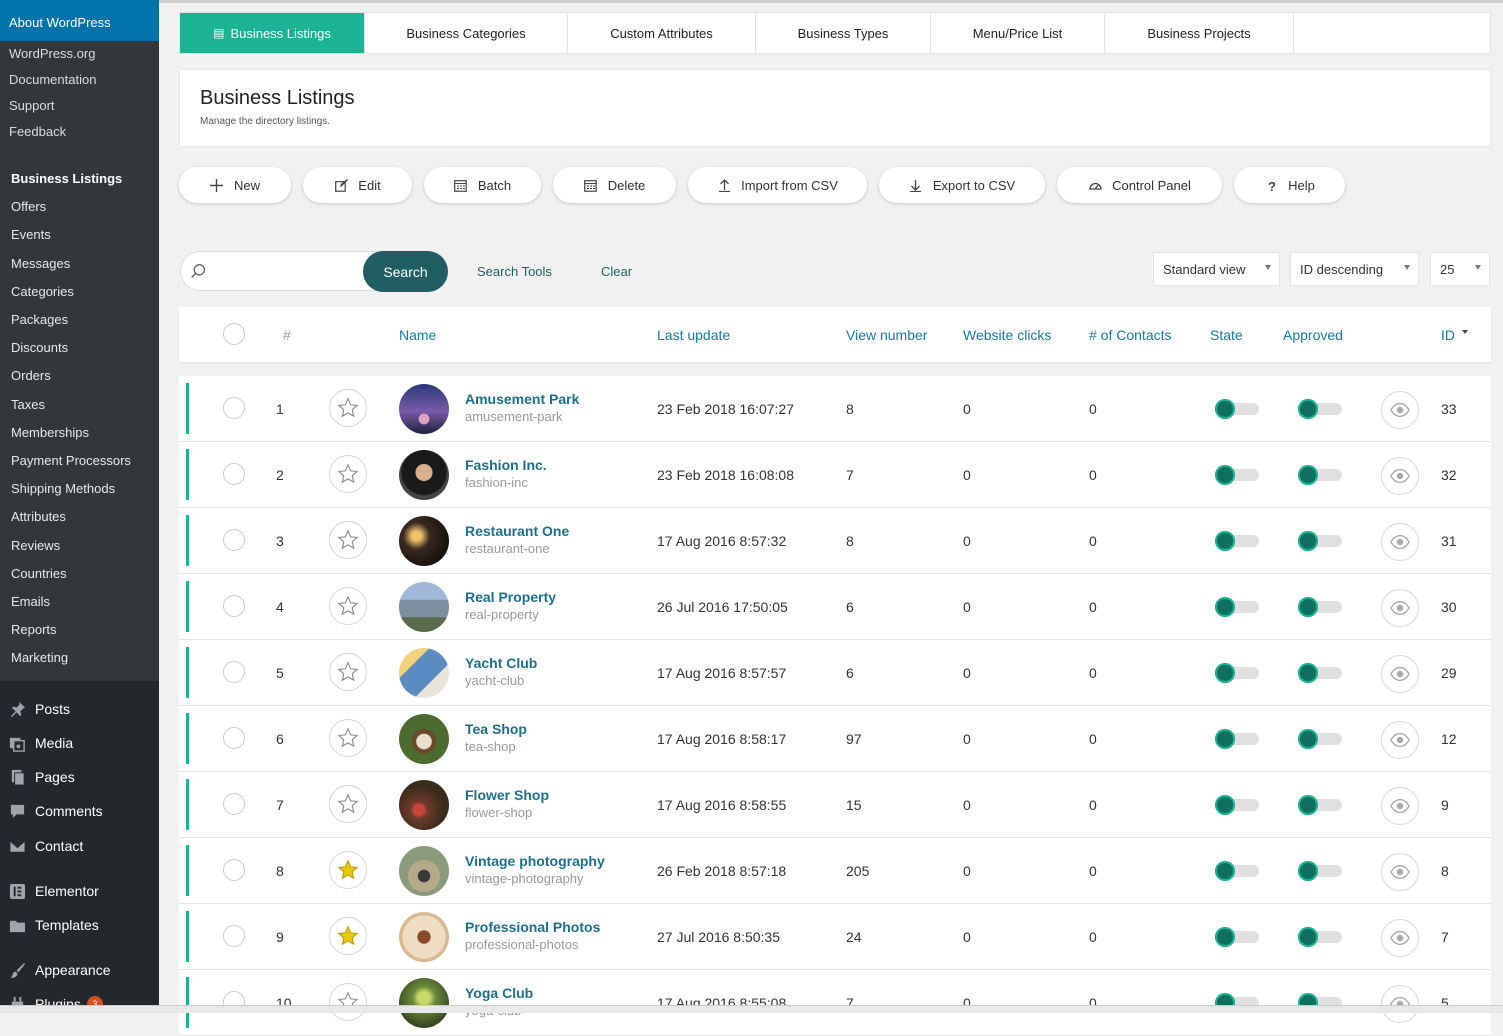  I want to click on new-button: New, so click(235, 185).